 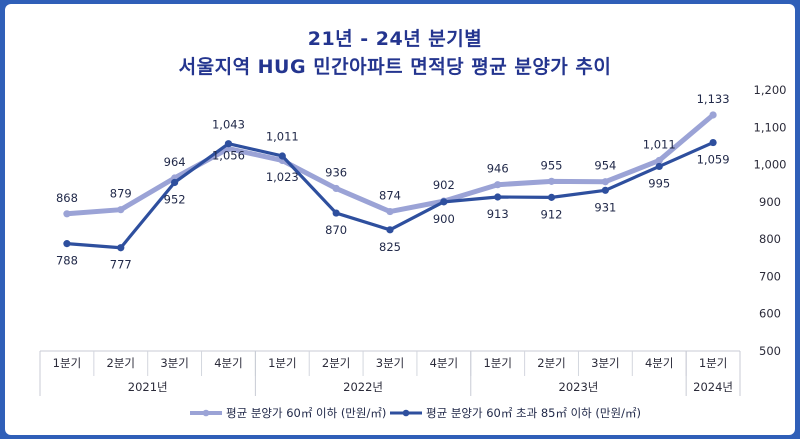 I want to click on data-label: 870, so click(x=336, y=230).